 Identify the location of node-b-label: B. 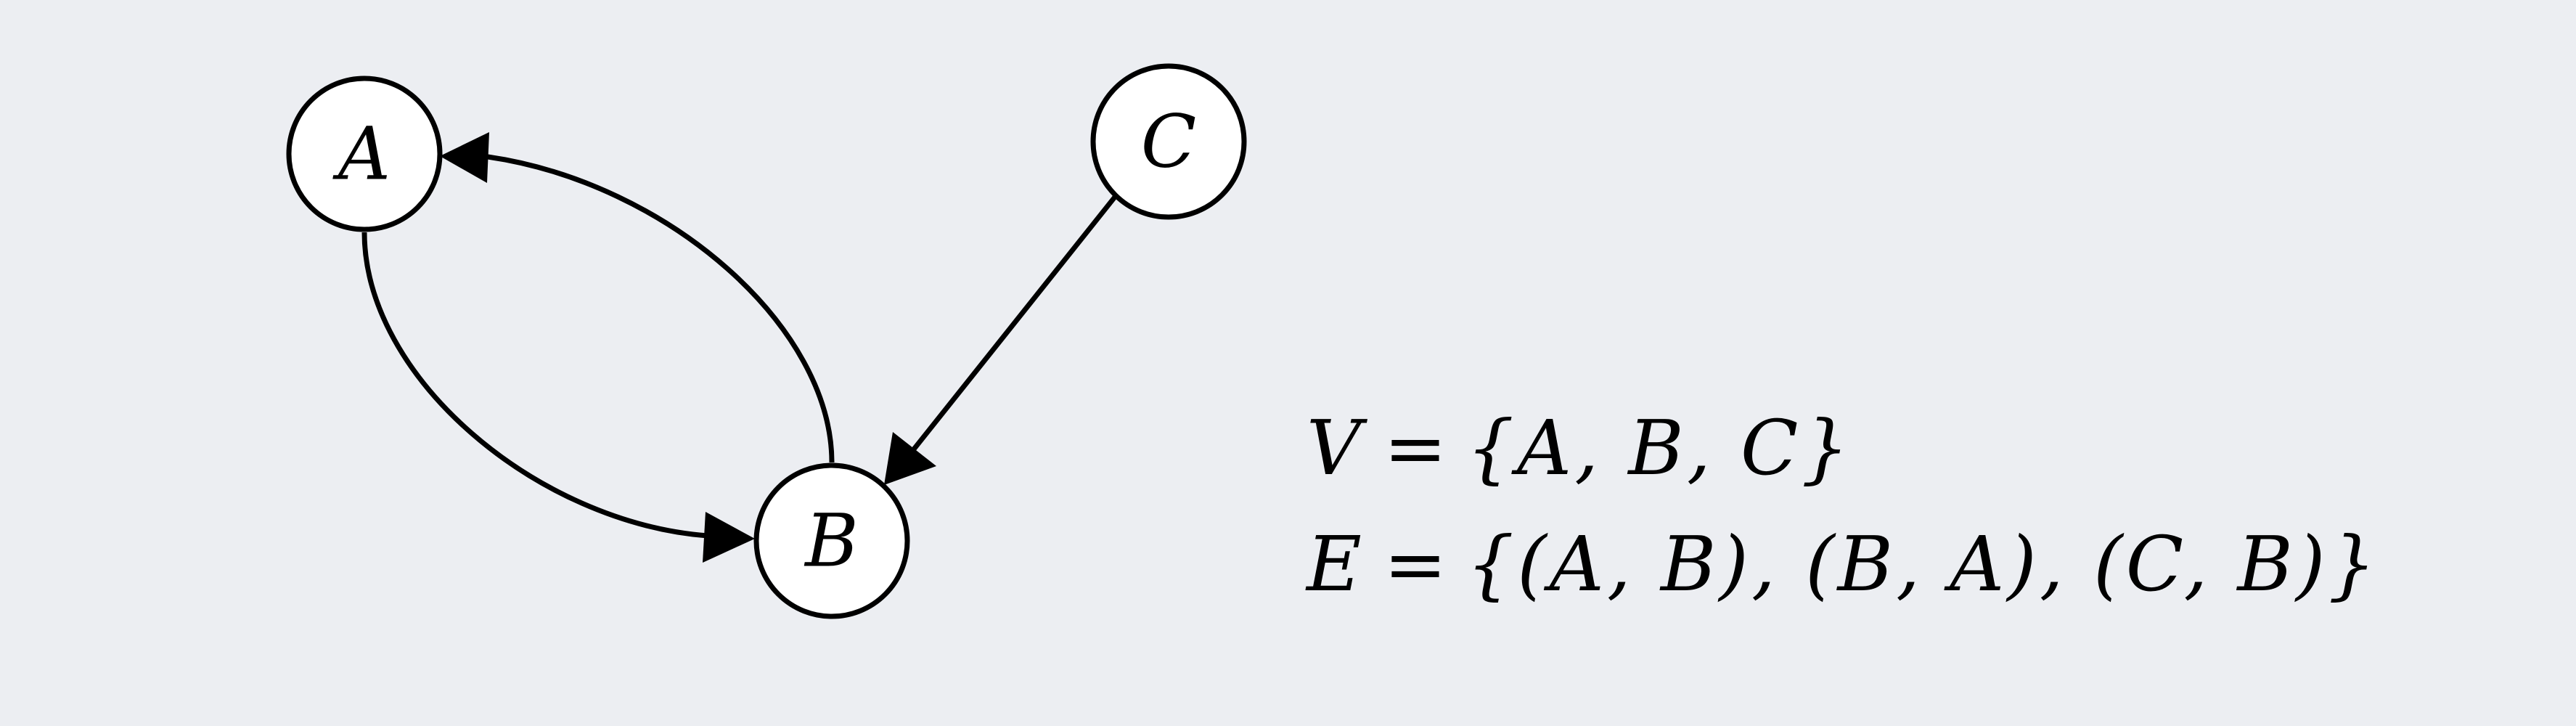
(832, 541).